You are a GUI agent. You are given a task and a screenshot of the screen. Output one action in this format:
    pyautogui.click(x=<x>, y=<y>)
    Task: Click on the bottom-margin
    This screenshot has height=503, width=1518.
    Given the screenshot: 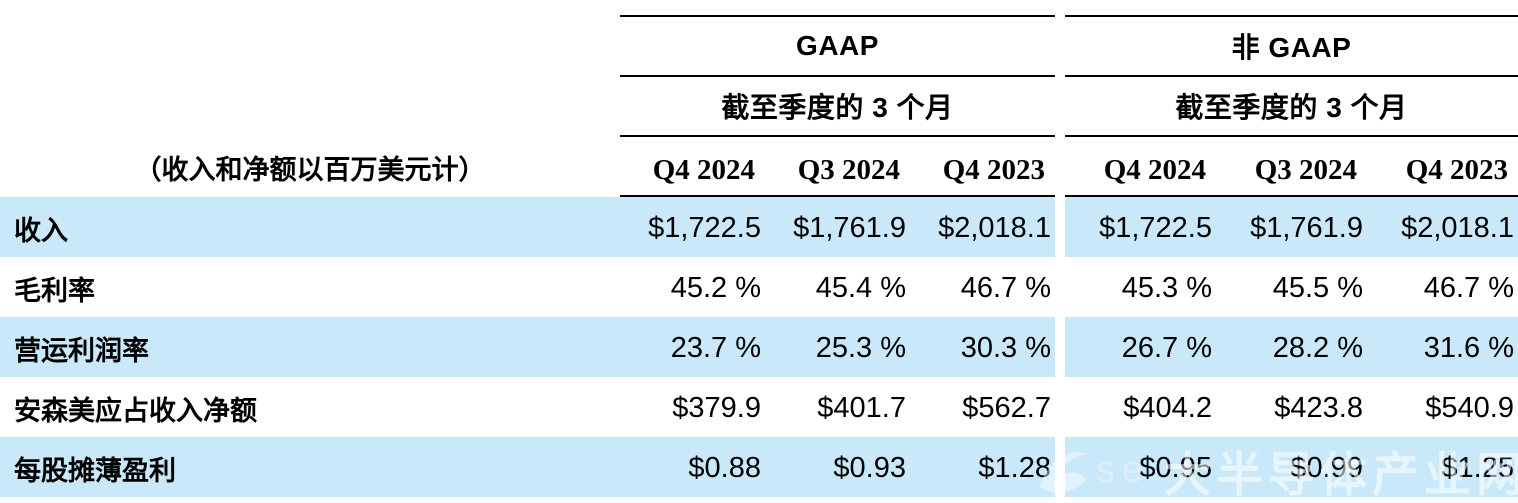 What is the action you would take?
    pyautogui.click(x=759, y=500)
    